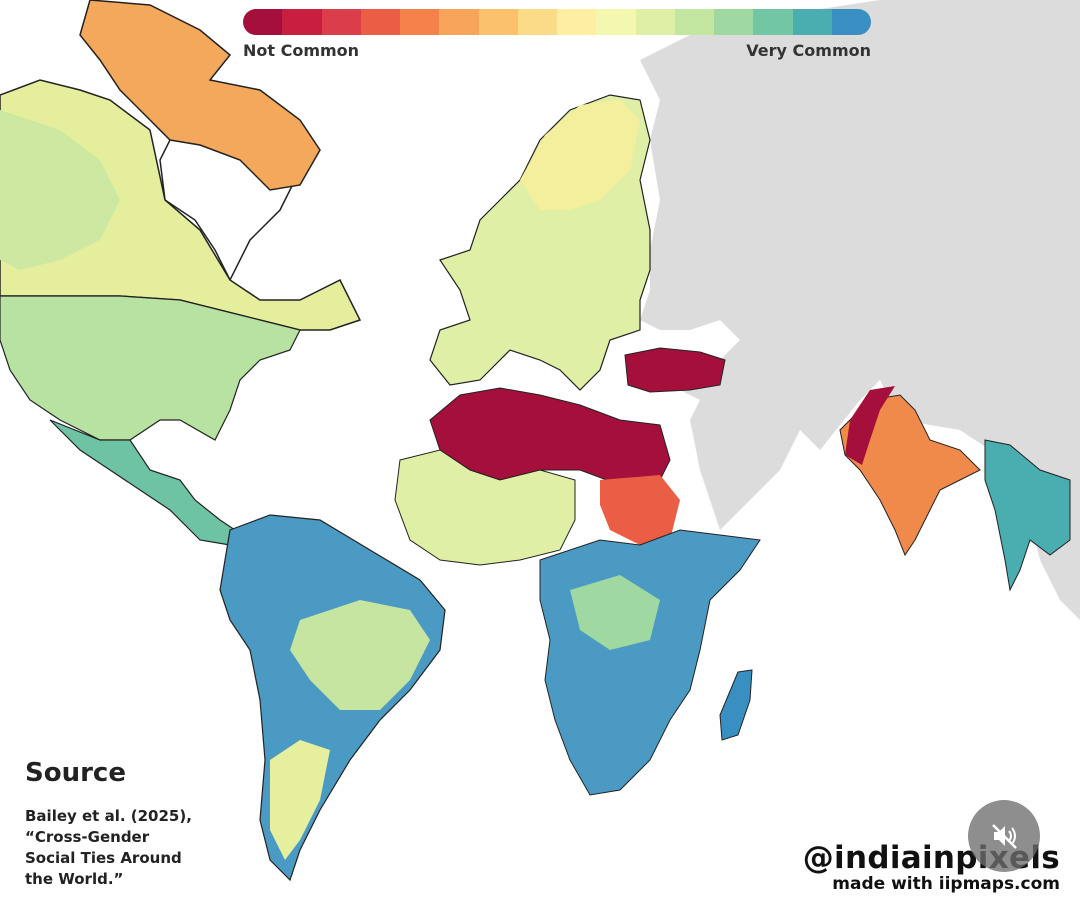  I want to click on madagascar, so click(736, 705).